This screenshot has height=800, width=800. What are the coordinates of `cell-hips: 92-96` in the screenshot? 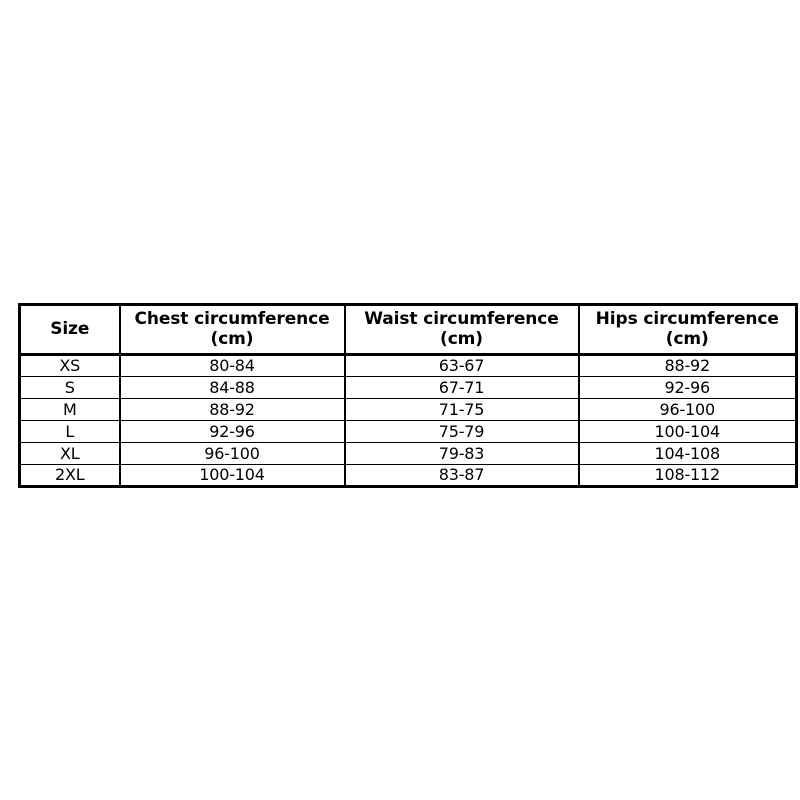 It's located at (687, 387).